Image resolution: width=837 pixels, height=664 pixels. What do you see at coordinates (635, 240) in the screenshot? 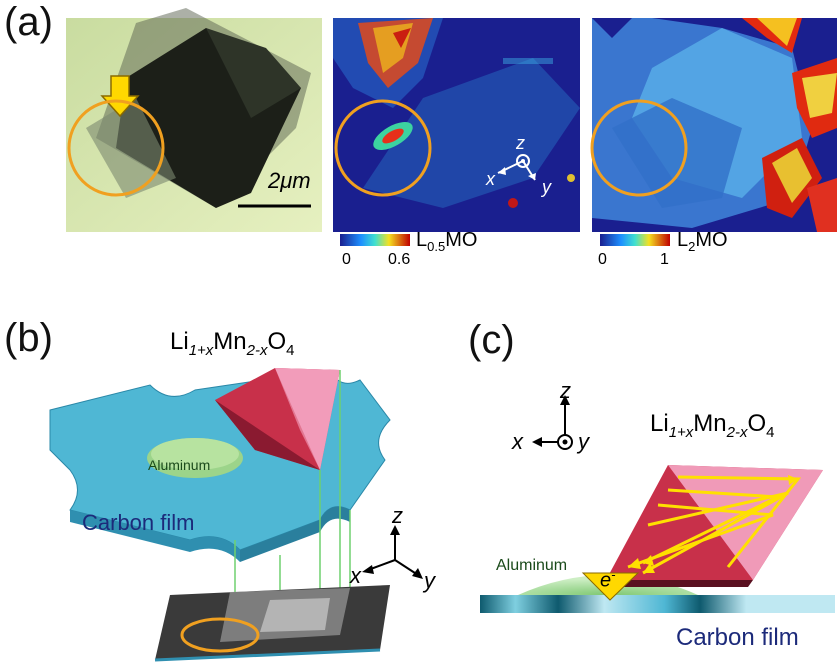
I see `colorbar-l2mo` at bounding box center [635, 240].